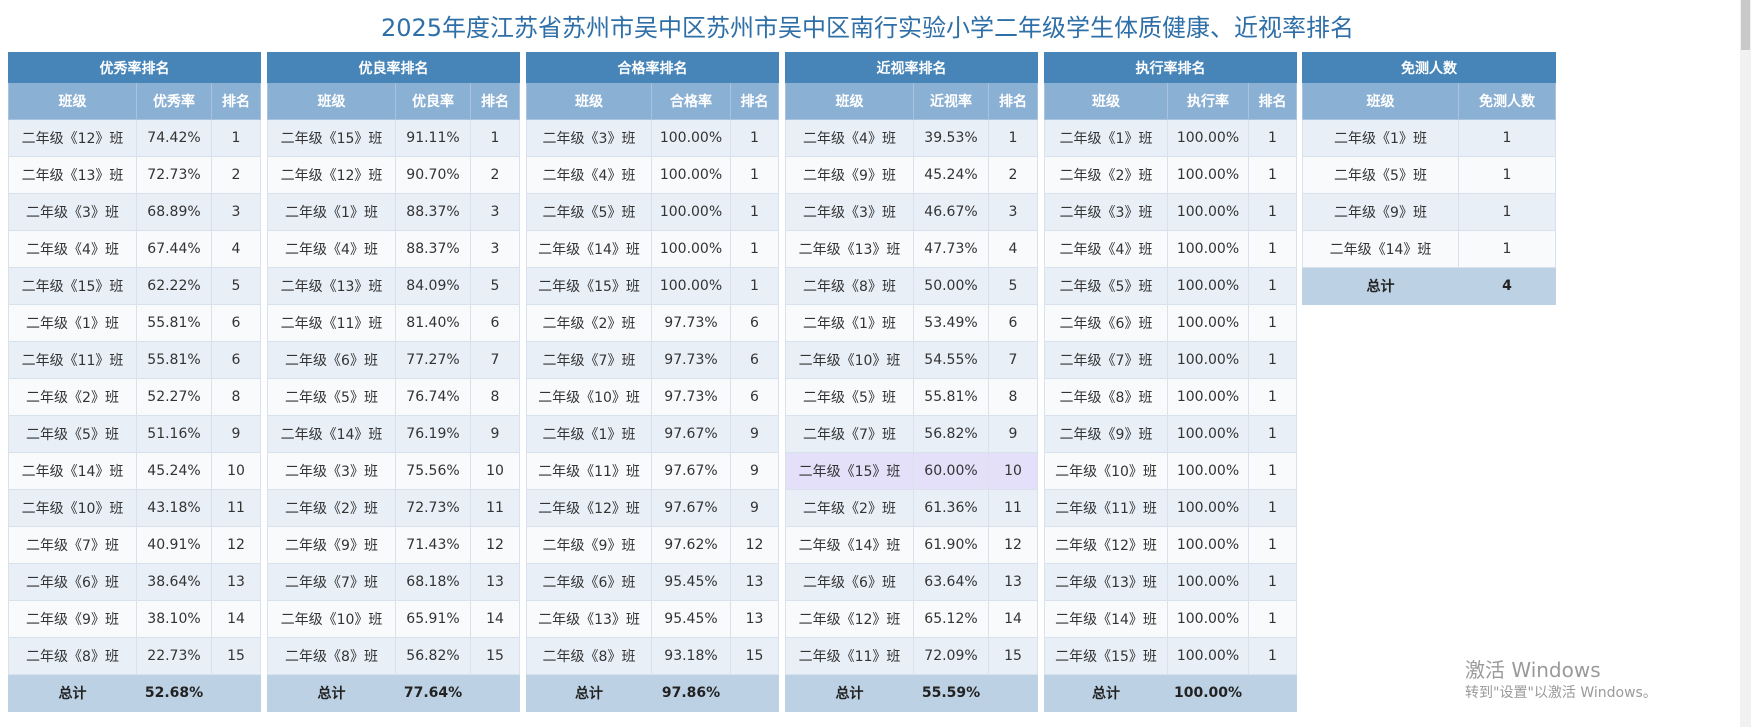 The width and height of the screenshot is (1751, 727). I want to click on table-row: 二年级《14》班 100.00% 1, so click(652, 249).